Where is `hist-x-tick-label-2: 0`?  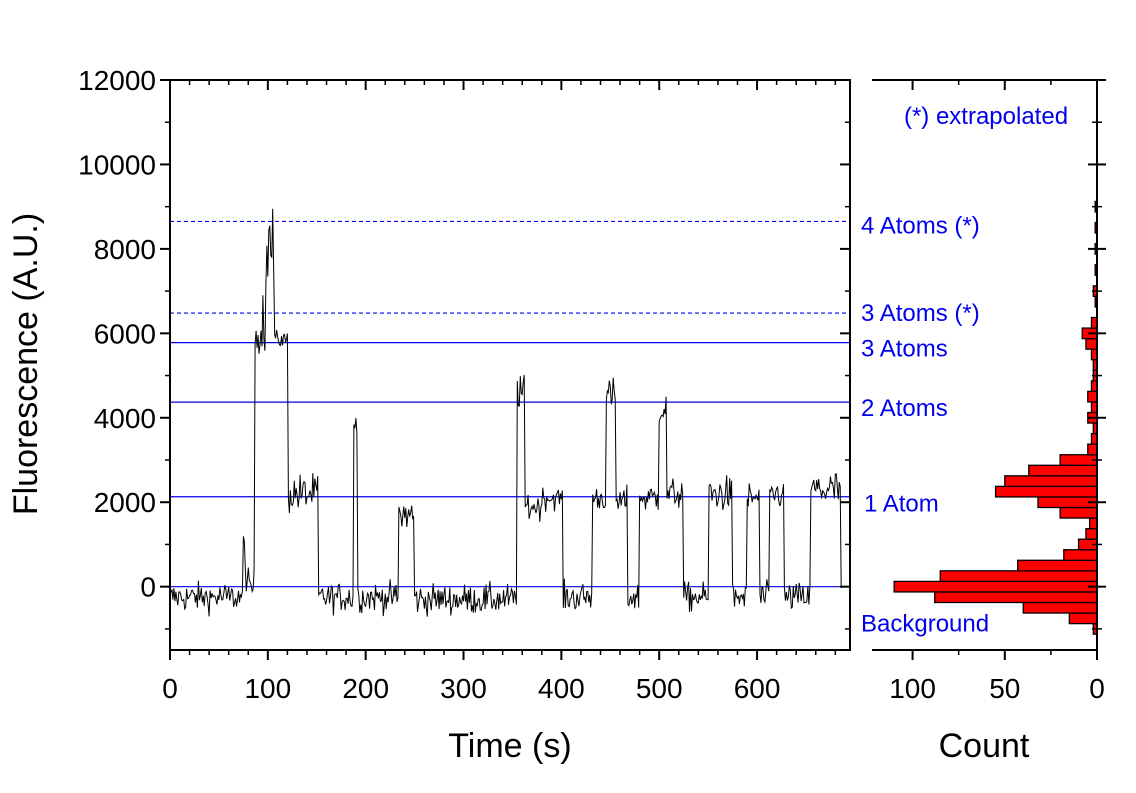 hist-x-tick-label-2: 0 is located at coordinates (1097, 688).